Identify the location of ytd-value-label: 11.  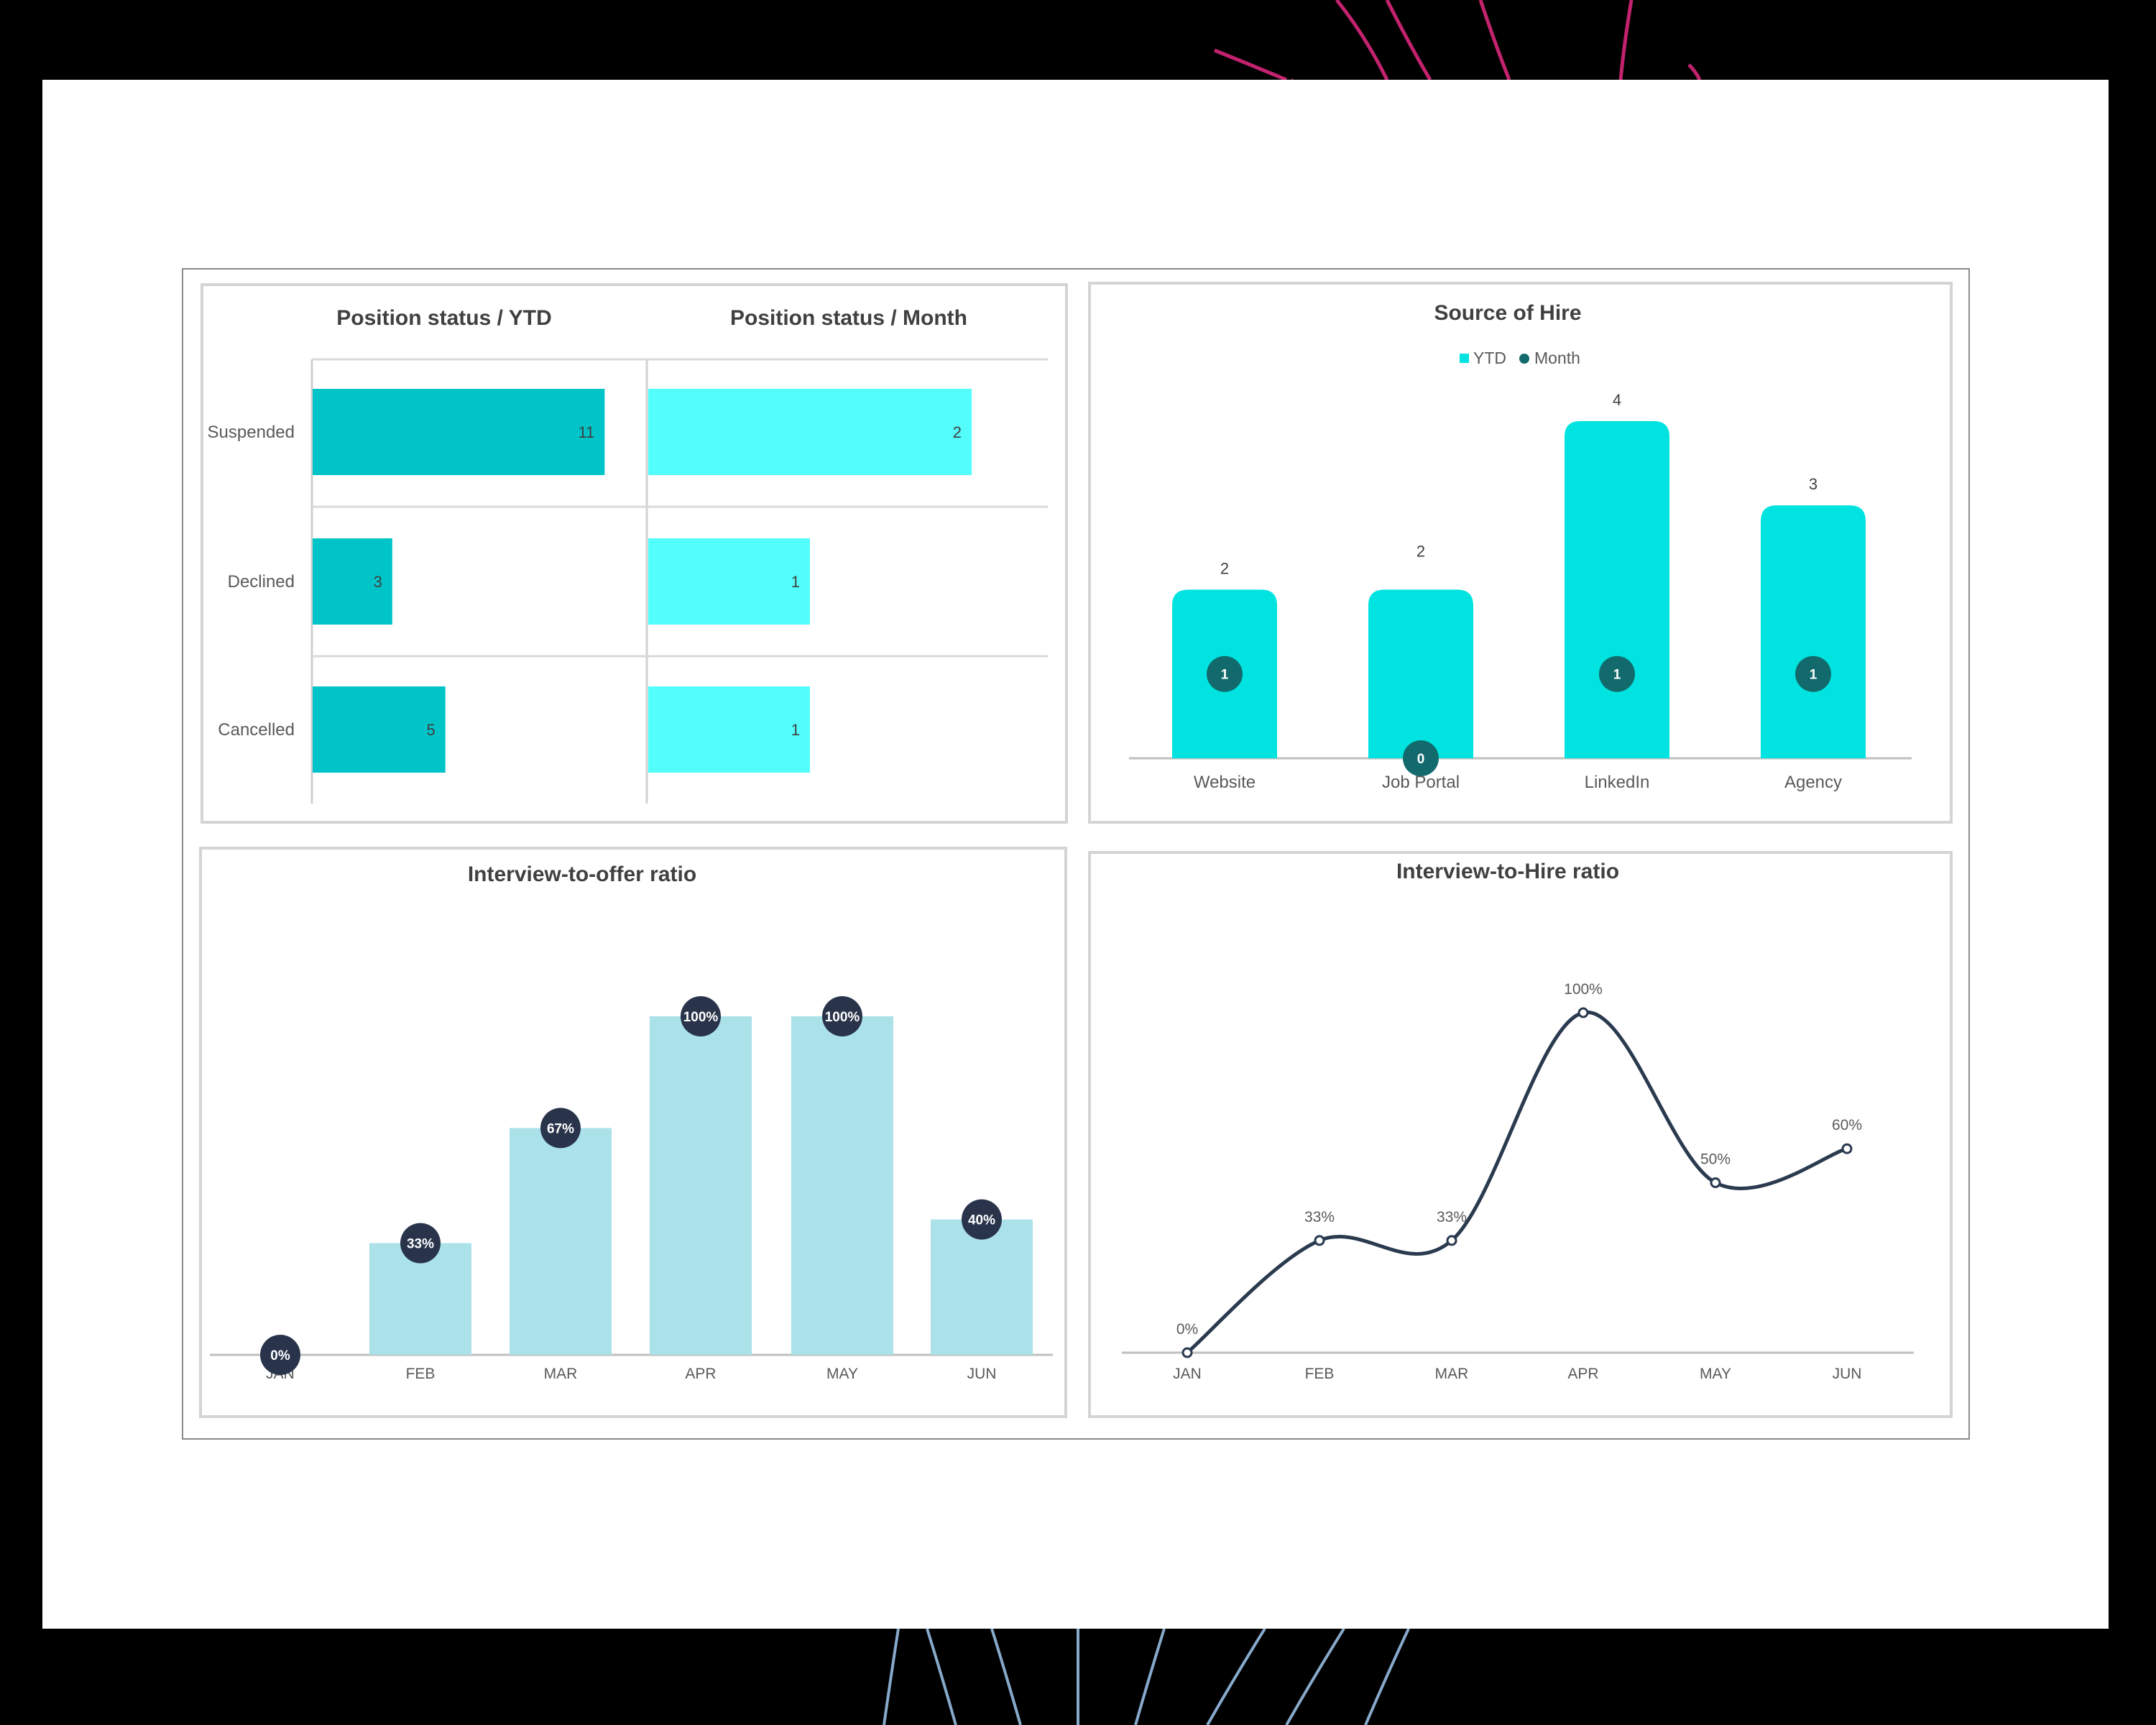
(587, 432).